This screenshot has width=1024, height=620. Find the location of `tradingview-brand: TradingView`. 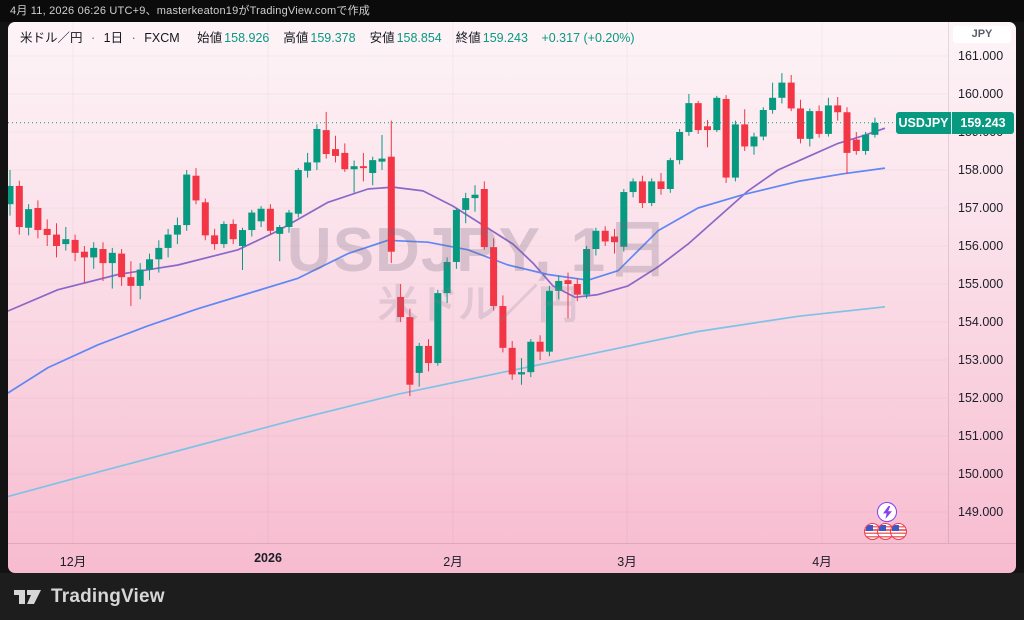

tradingview-brand: TradingView is located at coordinates (89, 597).